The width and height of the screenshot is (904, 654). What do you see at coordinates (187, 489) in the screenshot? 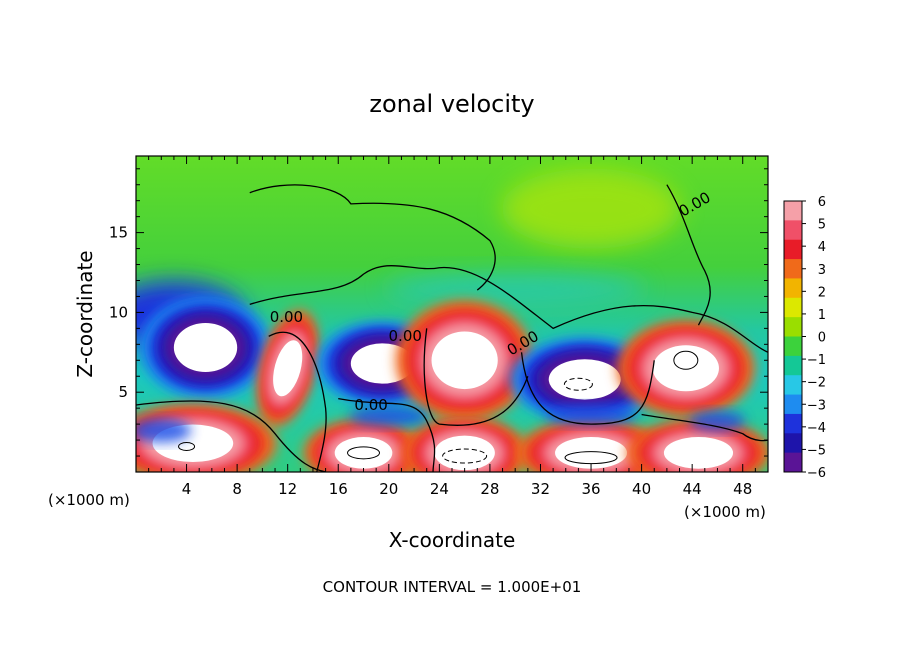
I see `x-tick-label: 4` at bounding box center [187, 489].